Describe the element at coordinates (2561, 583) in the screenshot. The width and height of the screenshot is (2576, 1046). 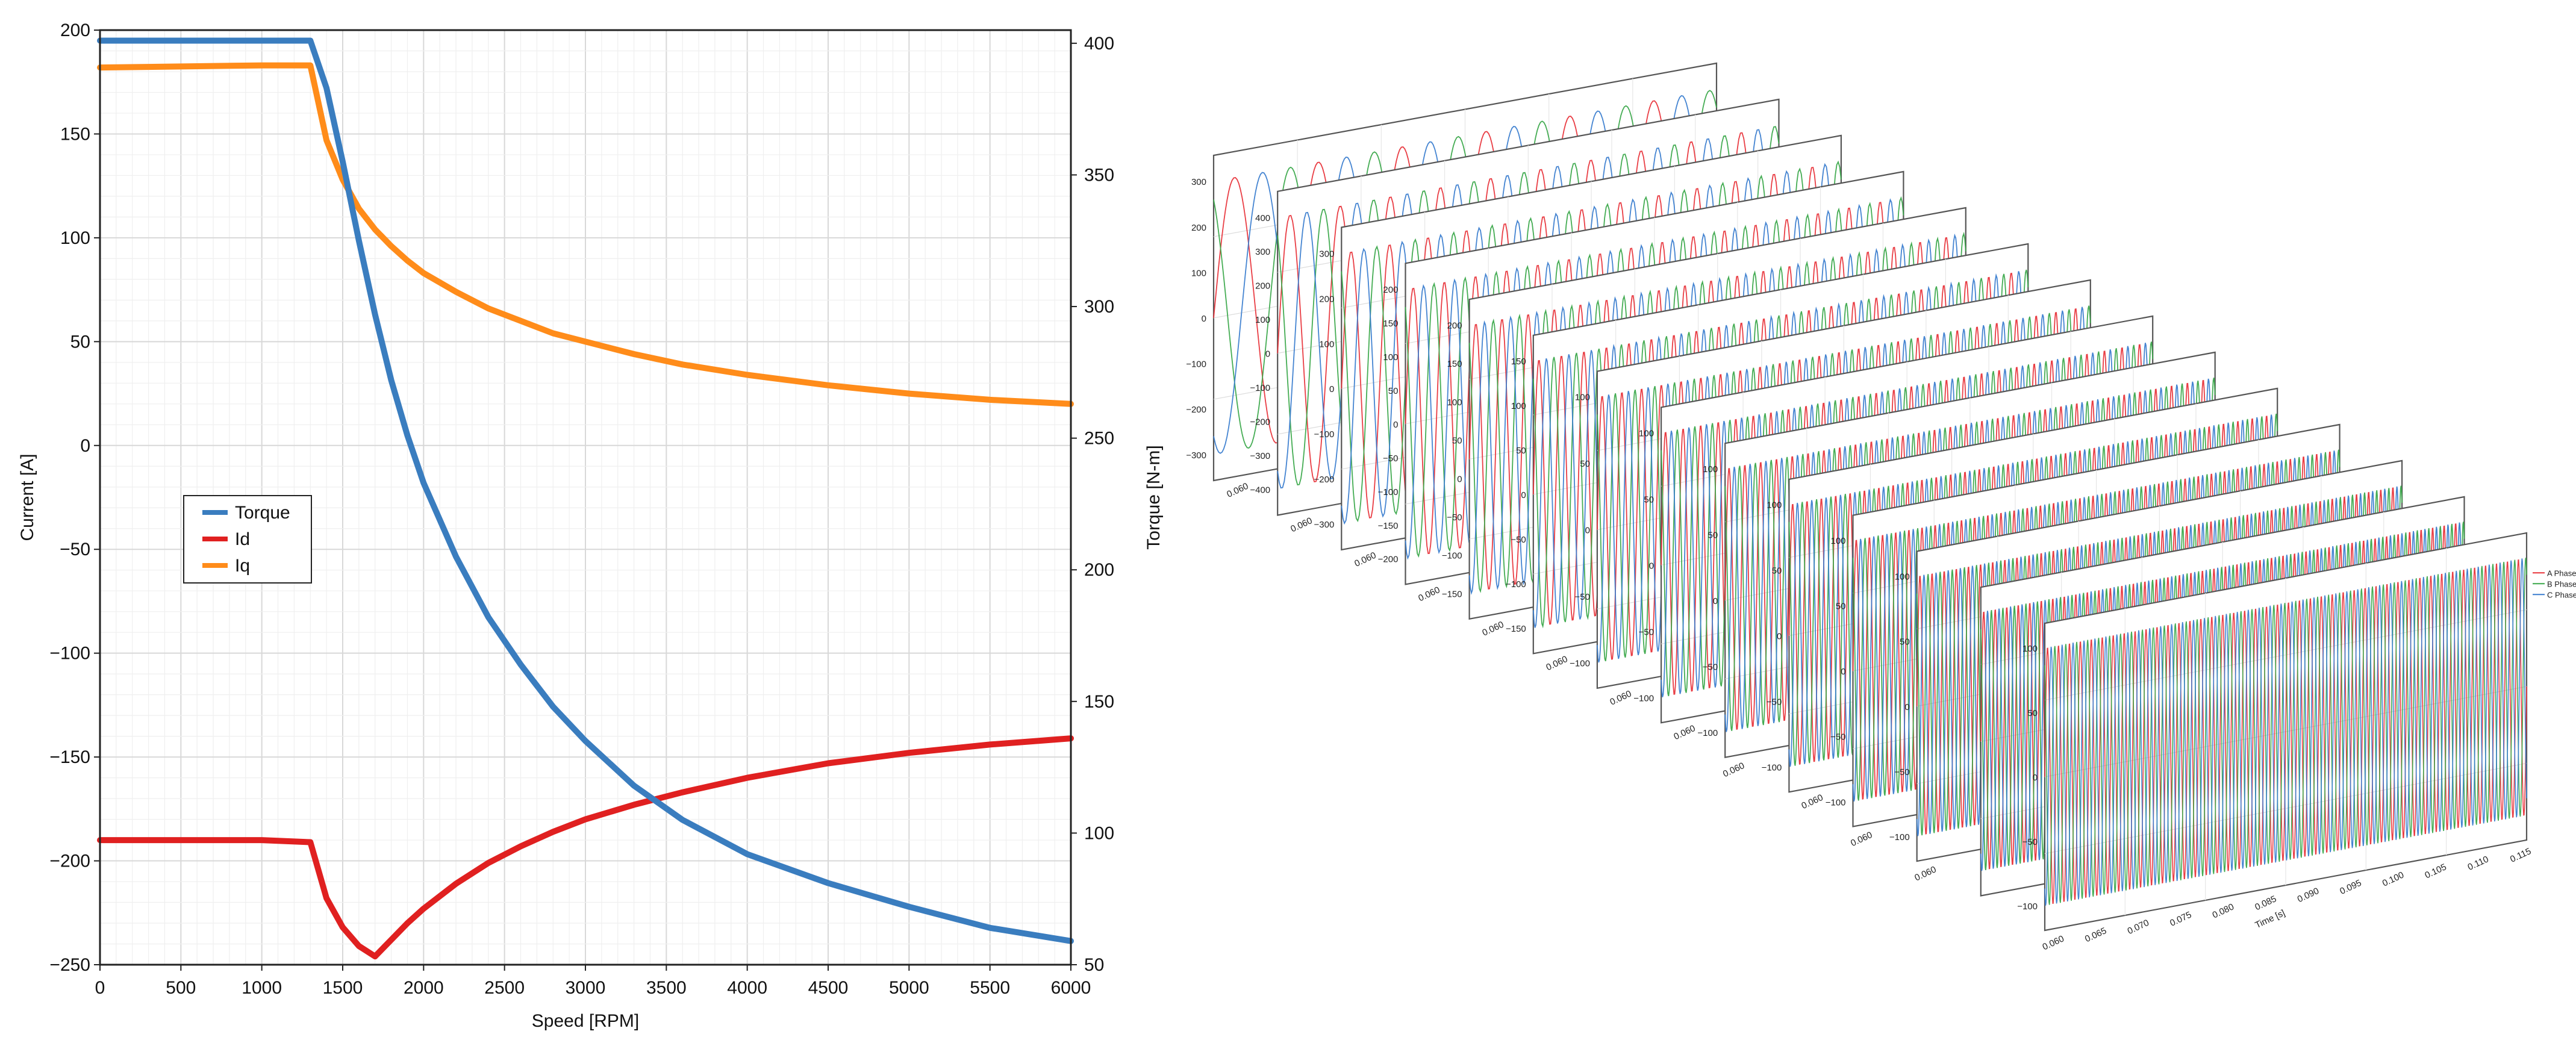
I see `front-legend-label: B Phase` at that location.